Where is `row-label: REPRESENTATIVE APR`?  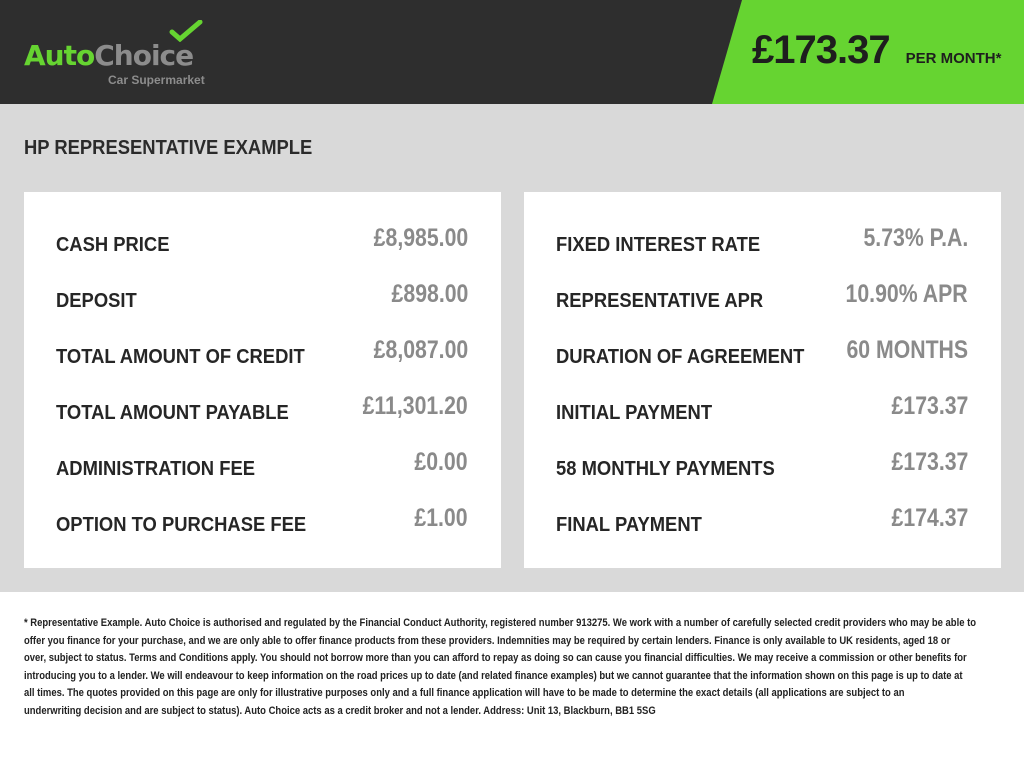 row-label: REPRESENTATIVE APR is located at coordinates (660, 301).